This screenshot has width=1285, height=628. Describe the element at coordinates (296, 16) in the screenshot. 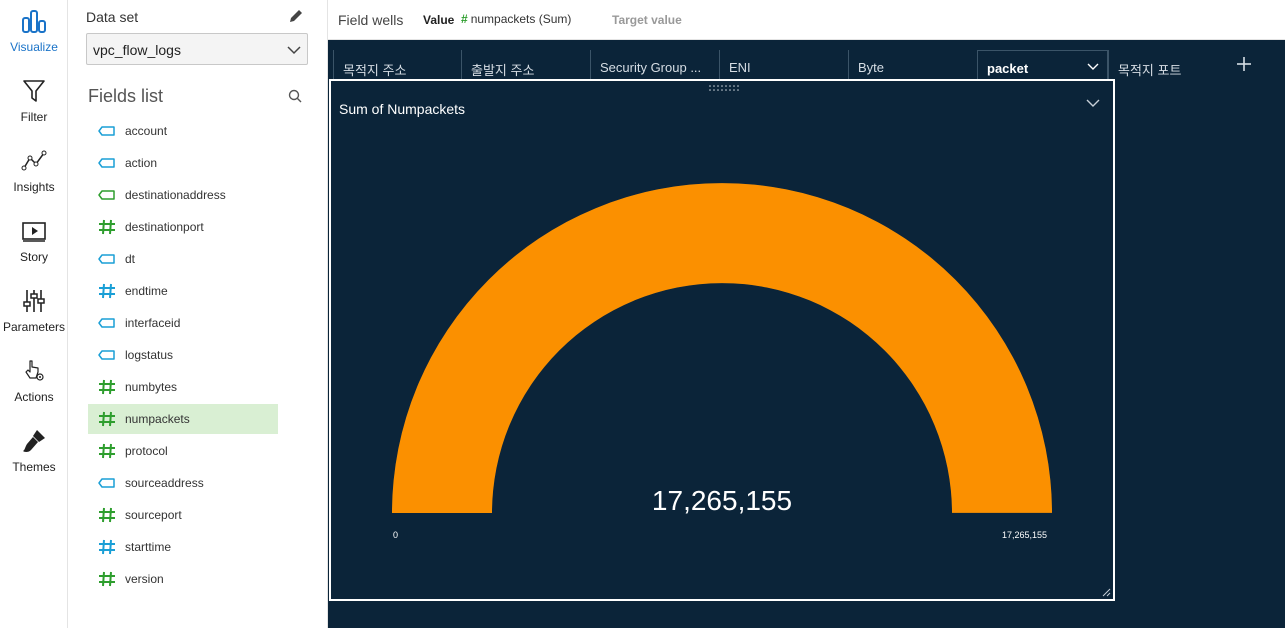

I see `pencil-icon` at that location.